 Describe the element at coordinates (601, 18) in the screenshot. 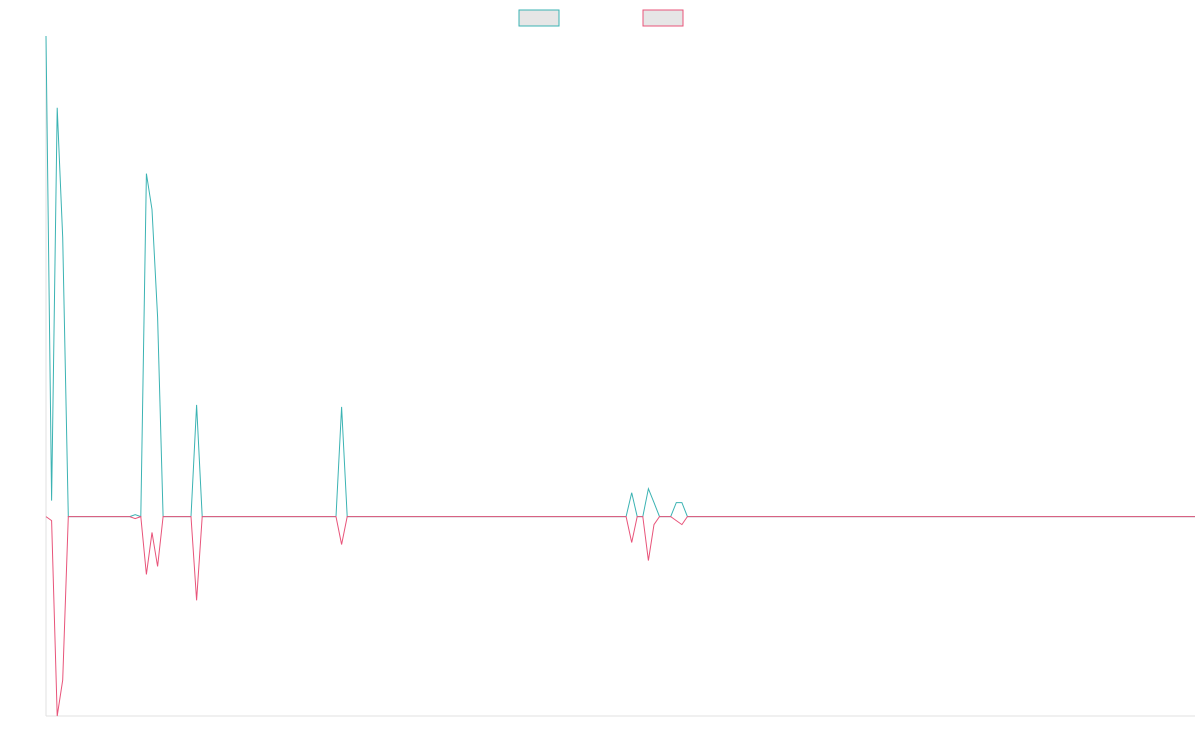

I see `legend` at that location.